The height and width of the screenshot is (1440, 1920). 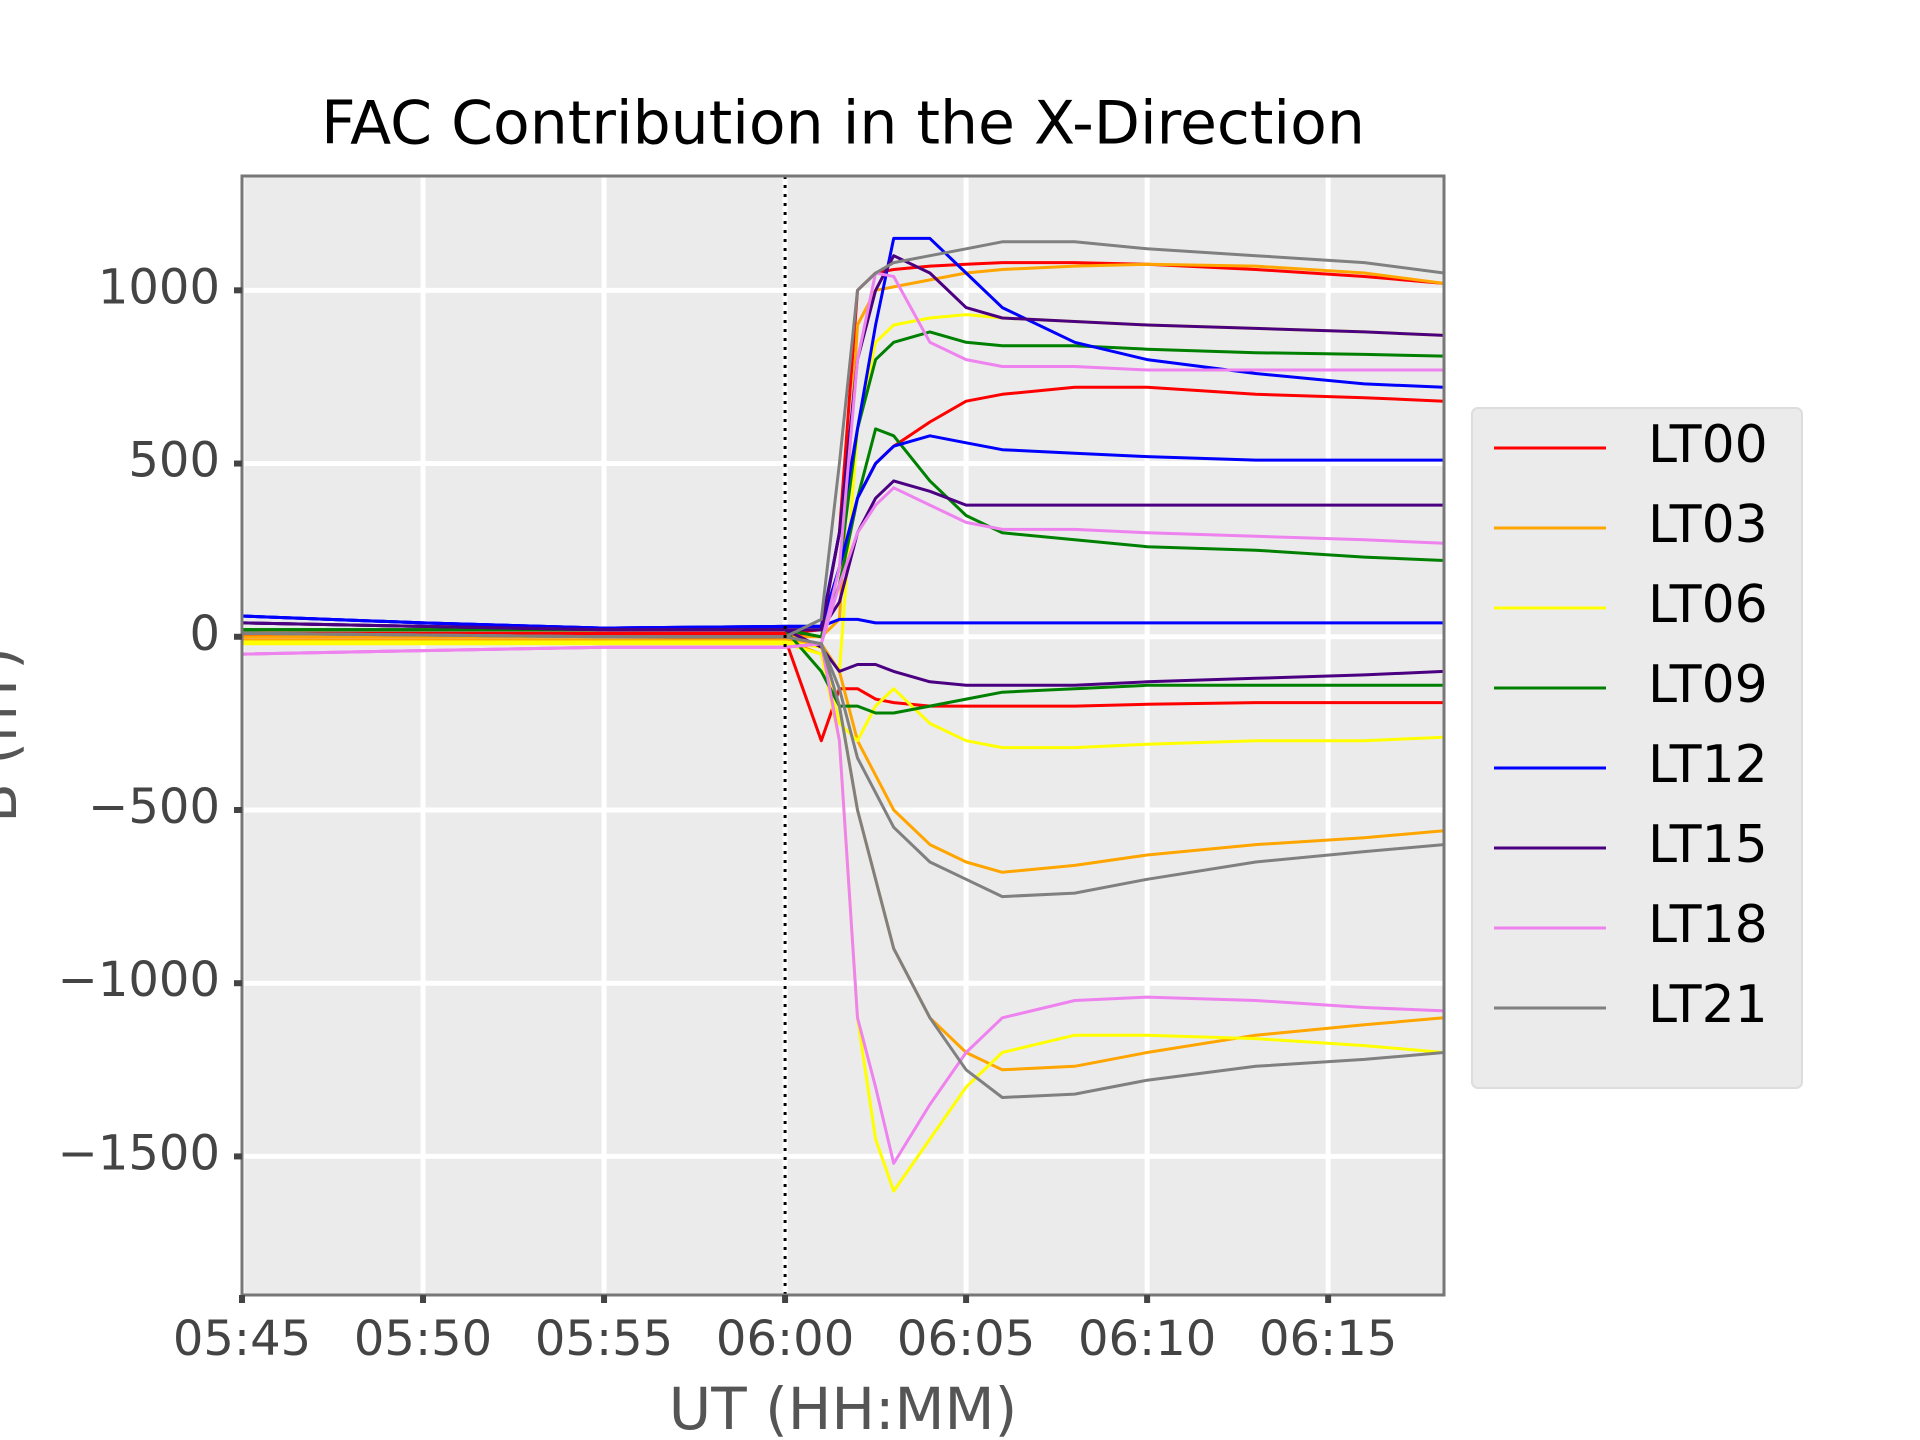 I want to click on x-tick-label: 06:05, so click(x=966, y=1339).